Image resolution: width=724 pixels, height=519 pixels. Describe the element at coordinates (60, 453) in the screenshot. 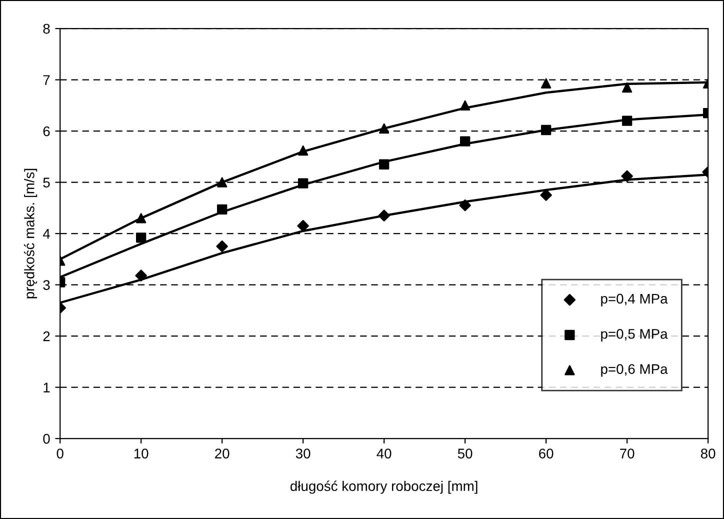

I see `x-tick-label: 0` at that location.